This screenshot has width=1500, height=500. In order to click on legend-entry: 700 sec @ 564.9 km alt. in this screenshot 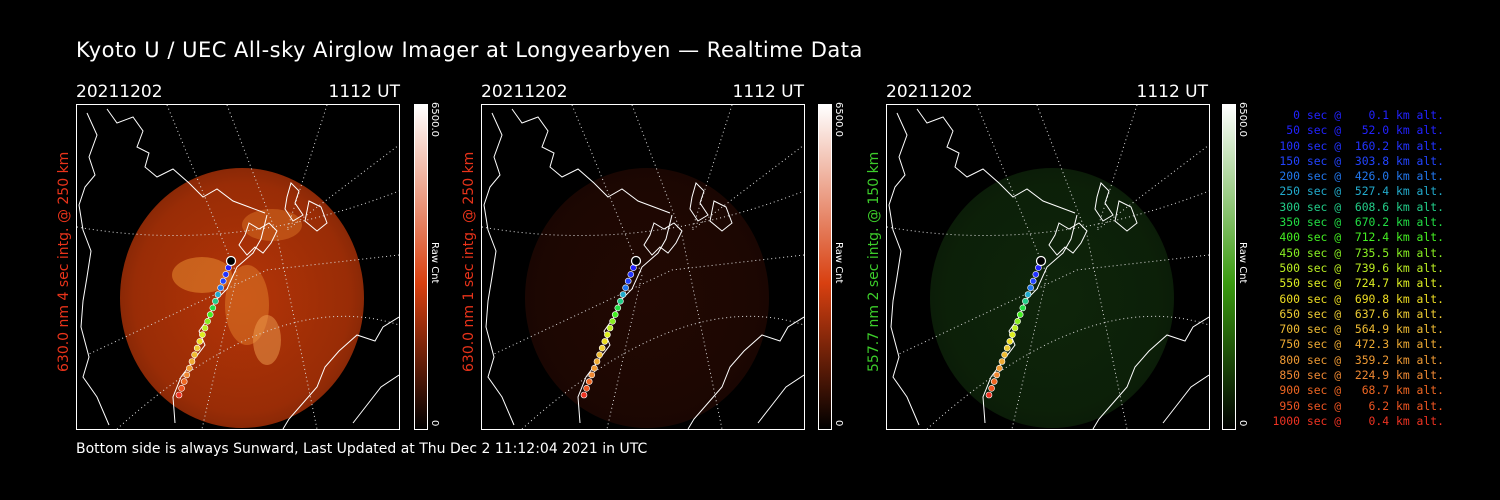, I will do `click(1358, 329)`.